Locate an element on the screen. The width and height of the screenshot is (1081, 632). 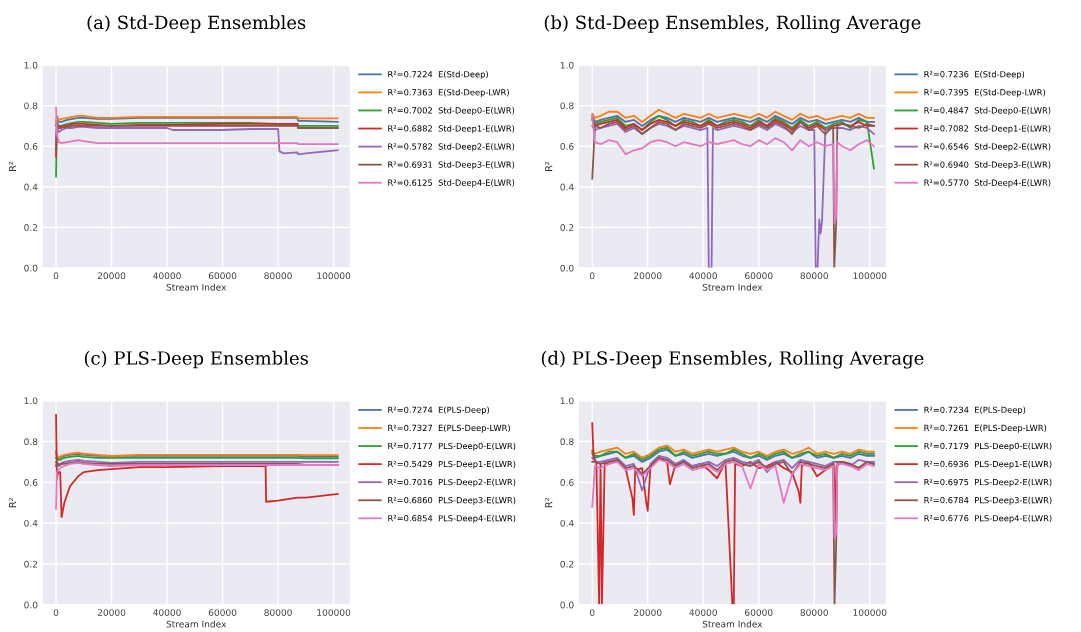
legend-label: R²=0.5770 Std-Deep4-E(LWR) is located at coordinates (987, 183).